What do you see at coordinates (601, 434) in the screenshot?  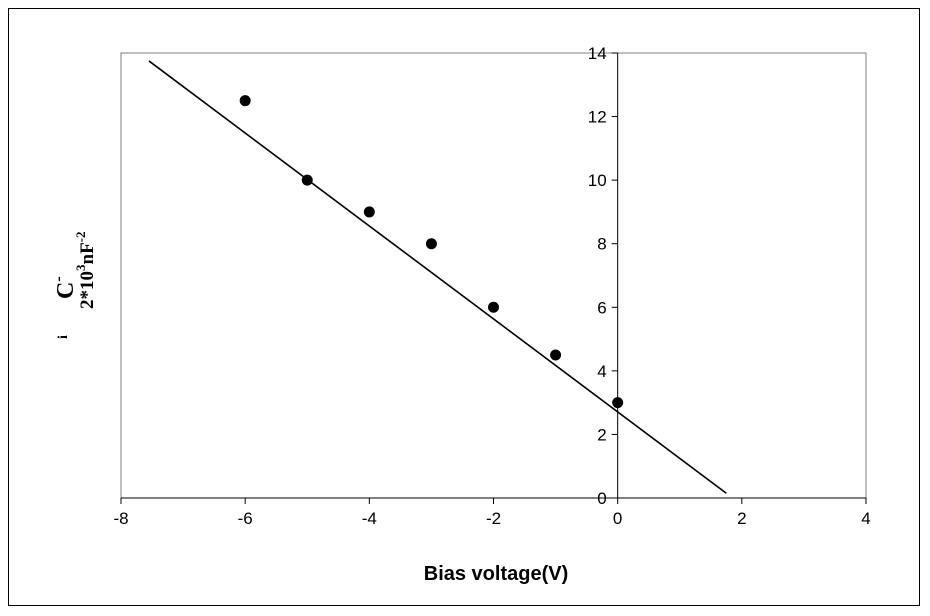 I see `y-tick-label: 2` at bounding box center [601, 434].